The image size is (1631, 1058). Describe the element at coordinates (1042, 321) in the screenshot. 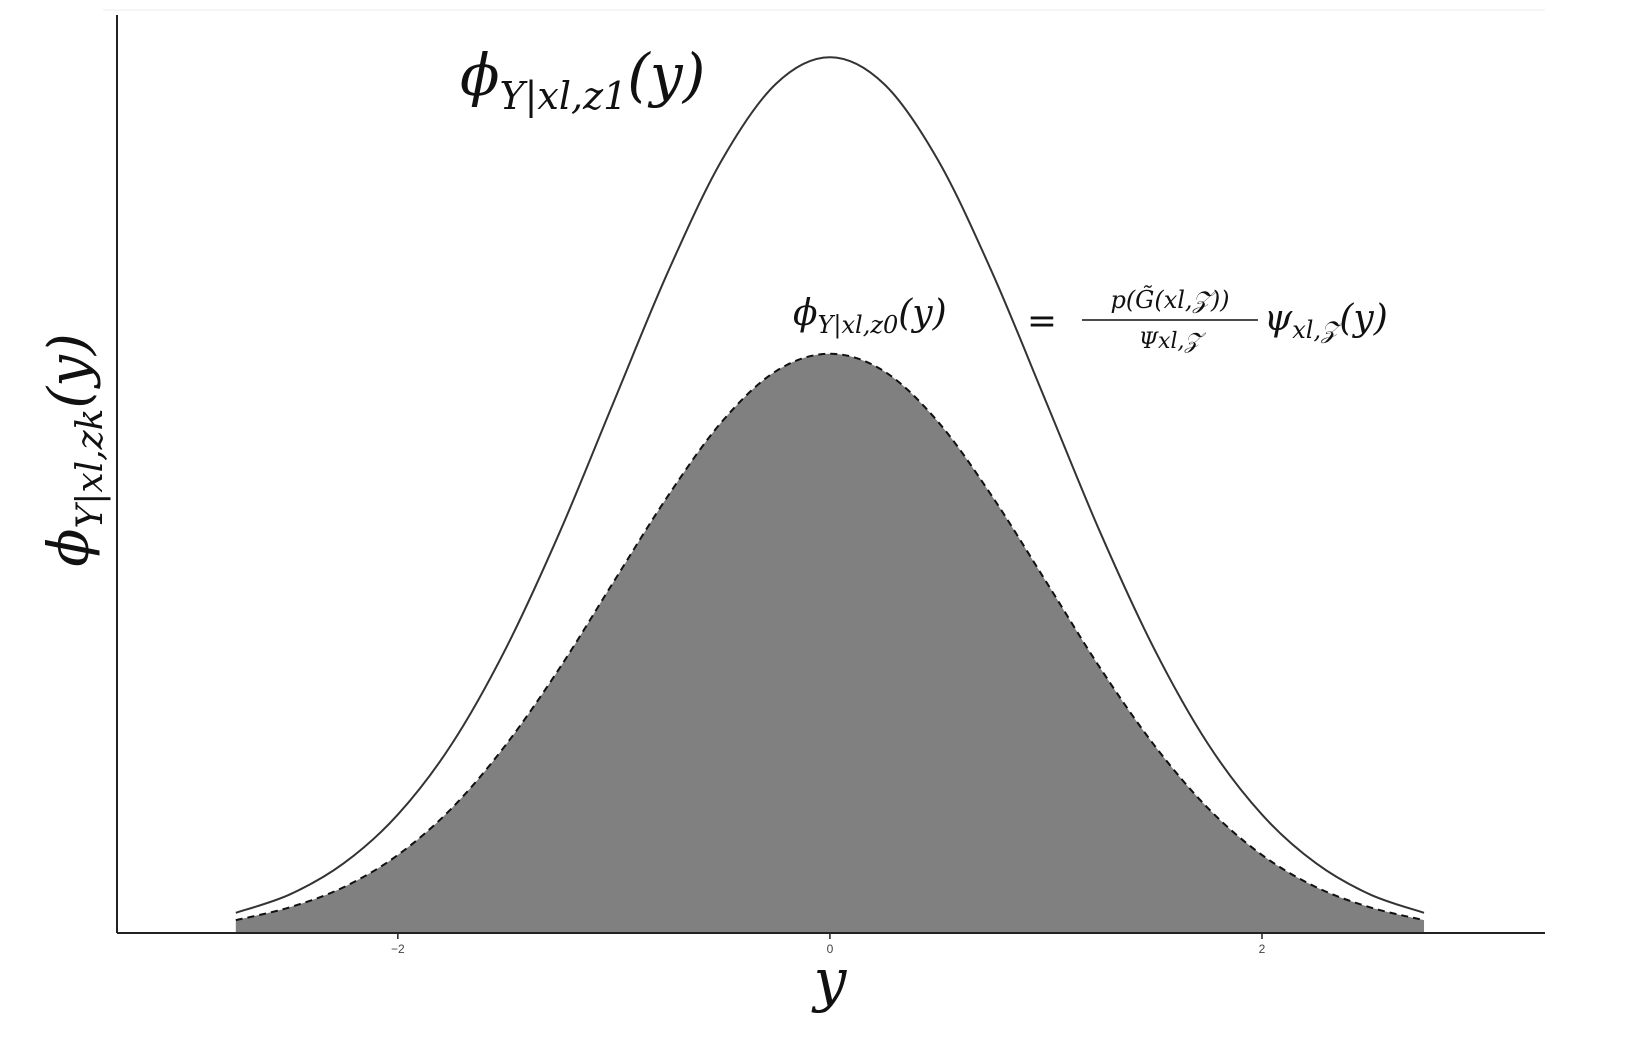

I see `annotation-part: =` at that location.